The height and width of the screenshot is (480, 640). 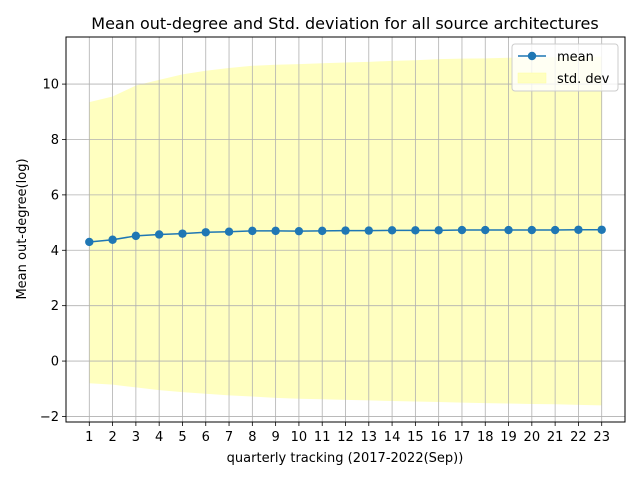 What do you see at coordinates (462, 437) in the screenshot?
I see `x-tick-label: 17` at bounding box center [462, 437].